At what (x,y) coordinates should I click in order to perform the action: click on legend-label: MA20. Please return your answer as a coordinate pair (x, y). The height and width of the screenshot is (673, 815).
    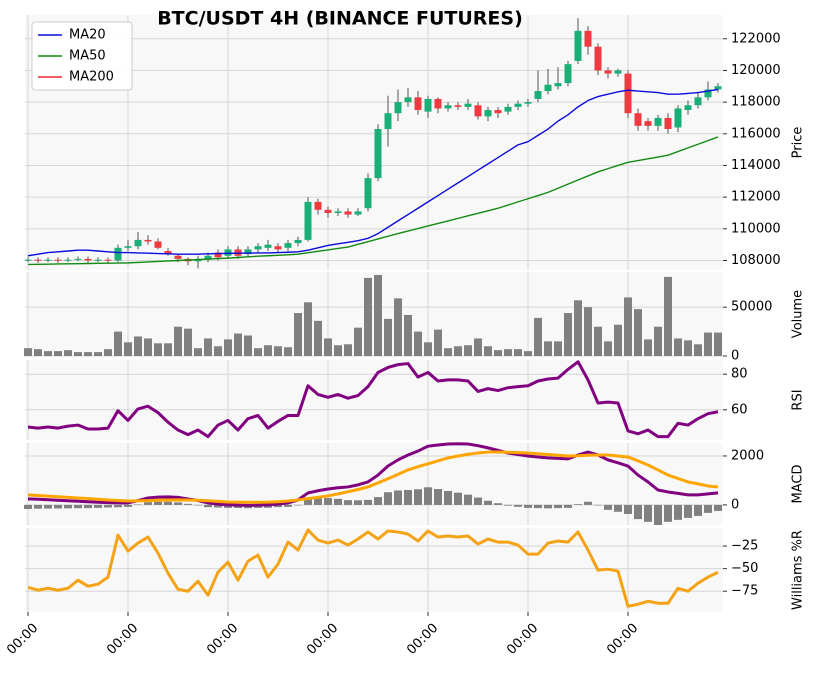
    Looking at the image, I should click on (87, 35).